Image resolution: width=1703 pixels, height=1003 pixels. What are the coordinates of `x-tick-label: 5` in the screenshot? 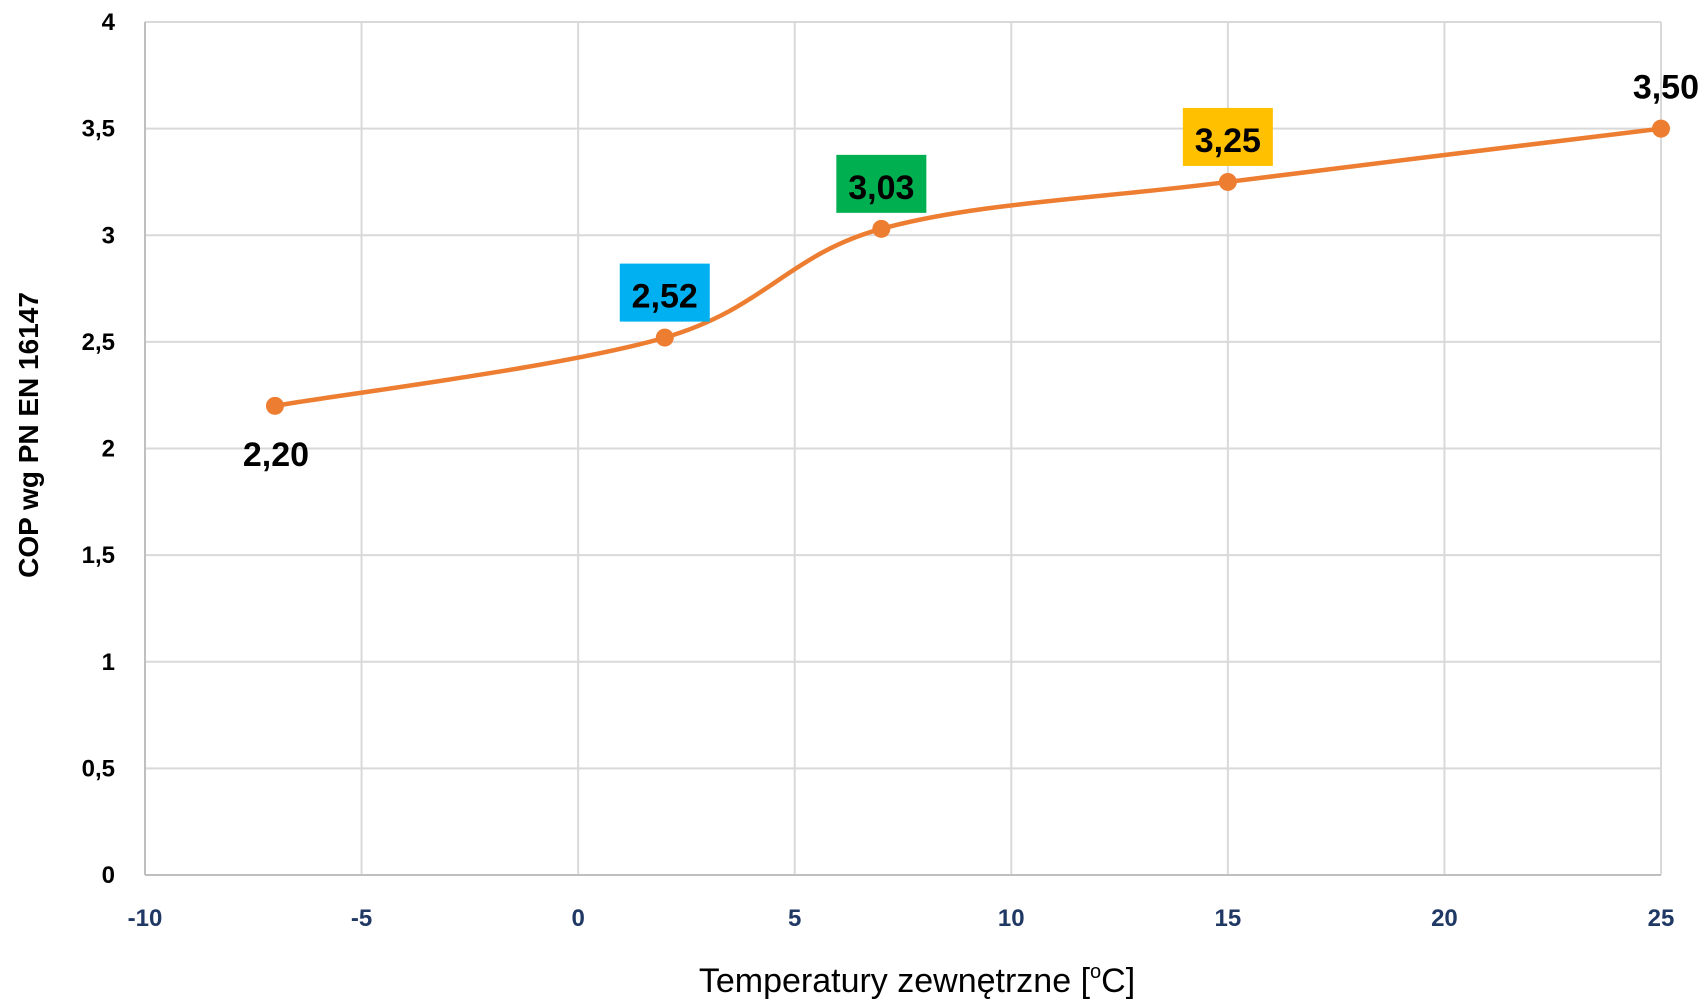 It's located at (794, 918).